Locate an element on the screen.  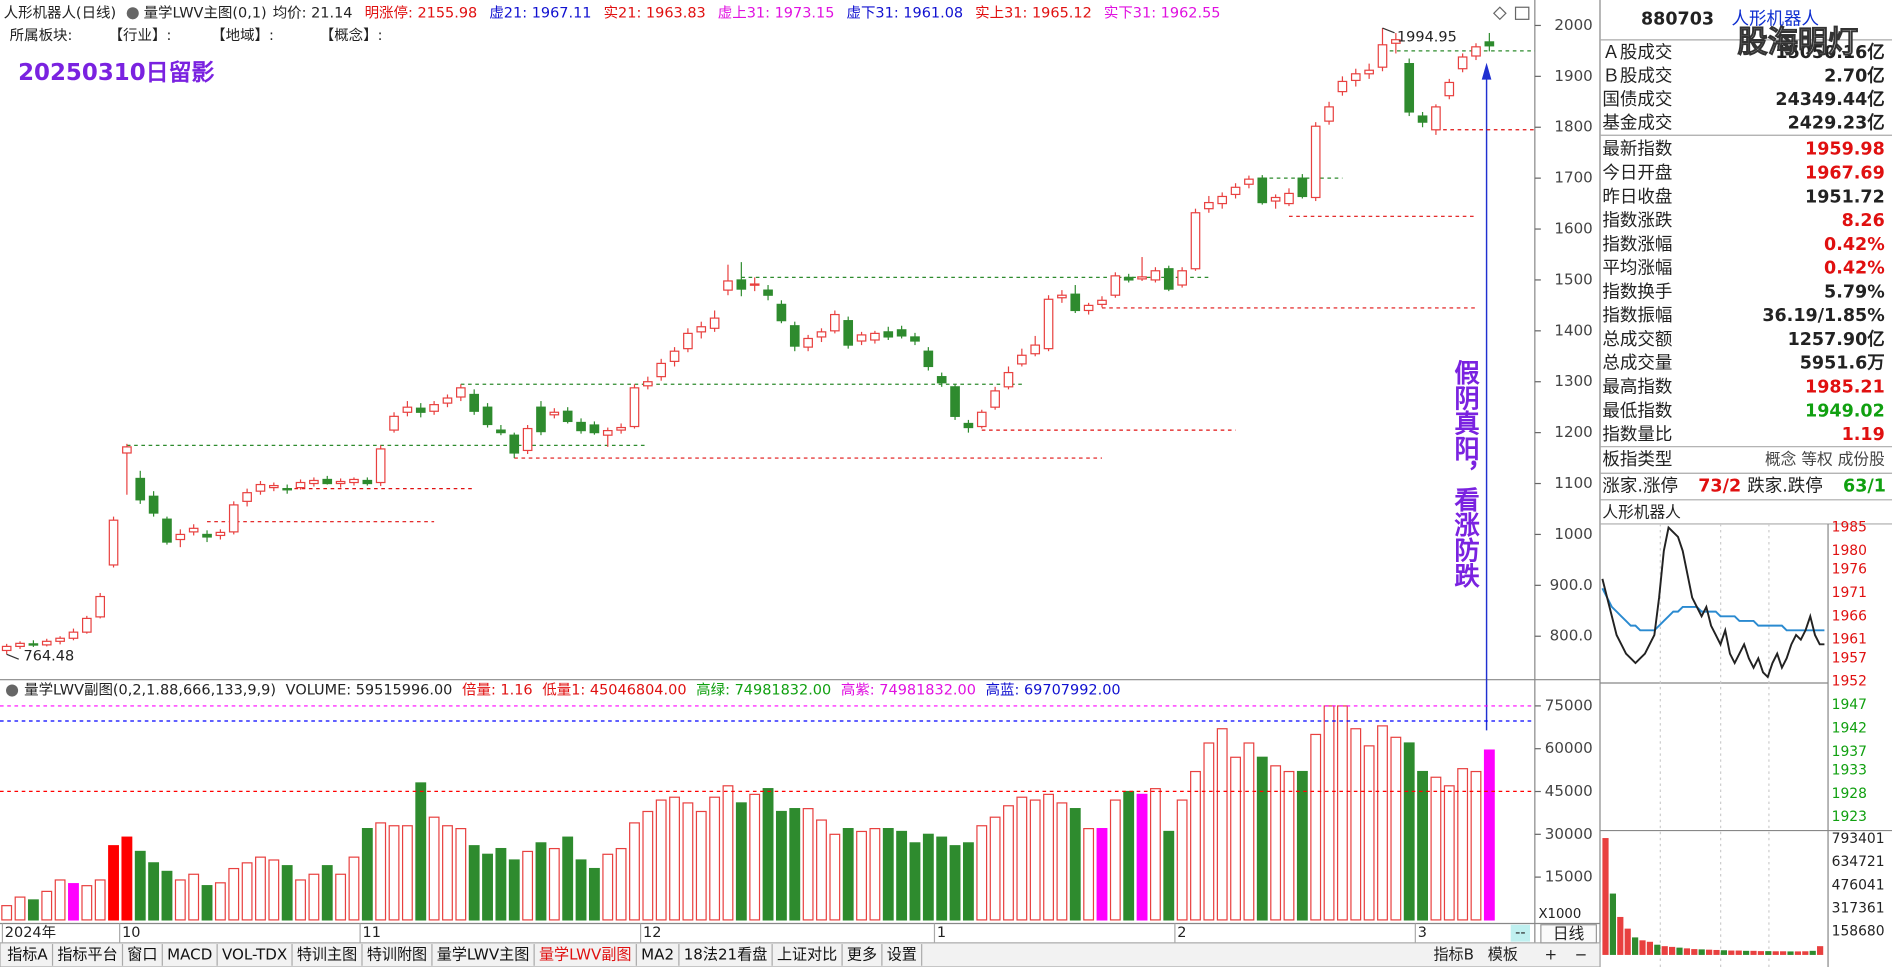
tab: 上证对比 is located at coordinates (807, 954).